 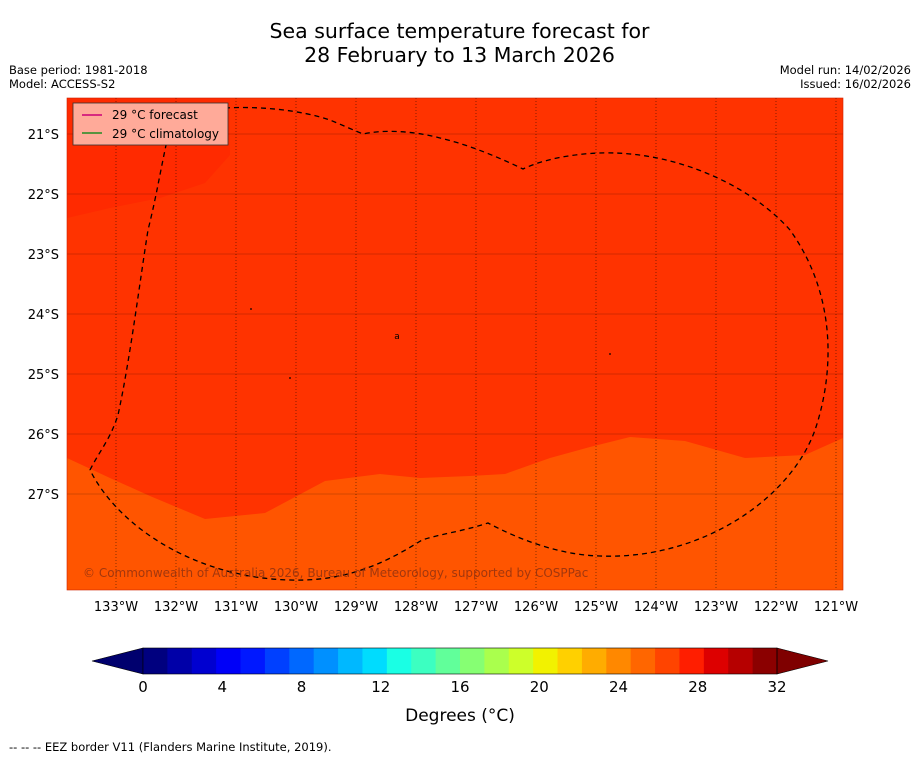 I want to click on longitude-label: 130°W, so click(x=296, y=607).